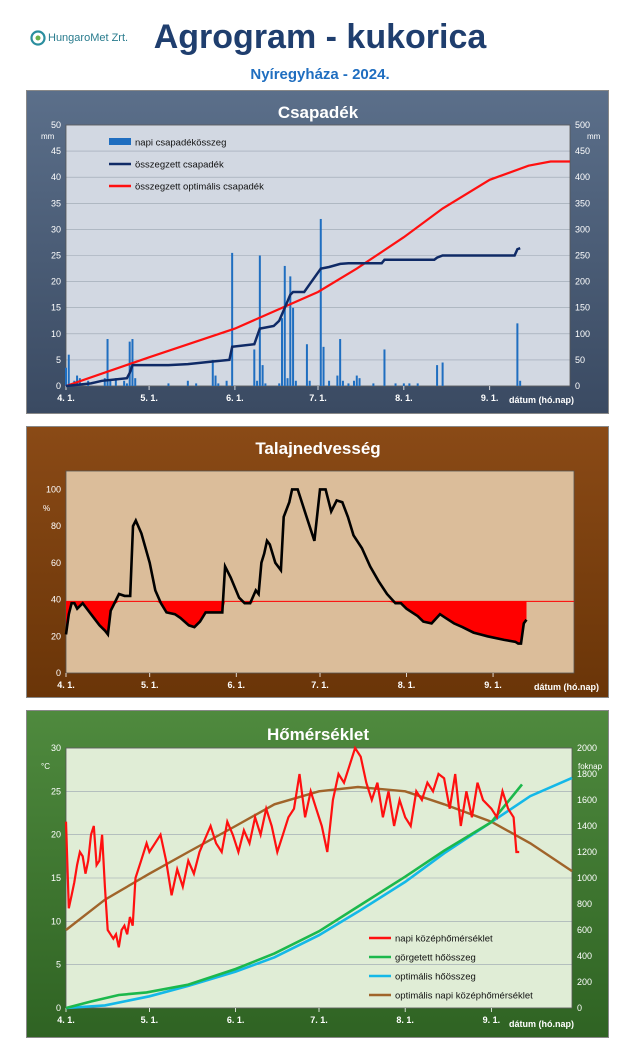  What do you see at coordinates (435, 977) in the screenshot?
I see `legend-label: optimális hőösszeg` at bounding box center [435, 977].